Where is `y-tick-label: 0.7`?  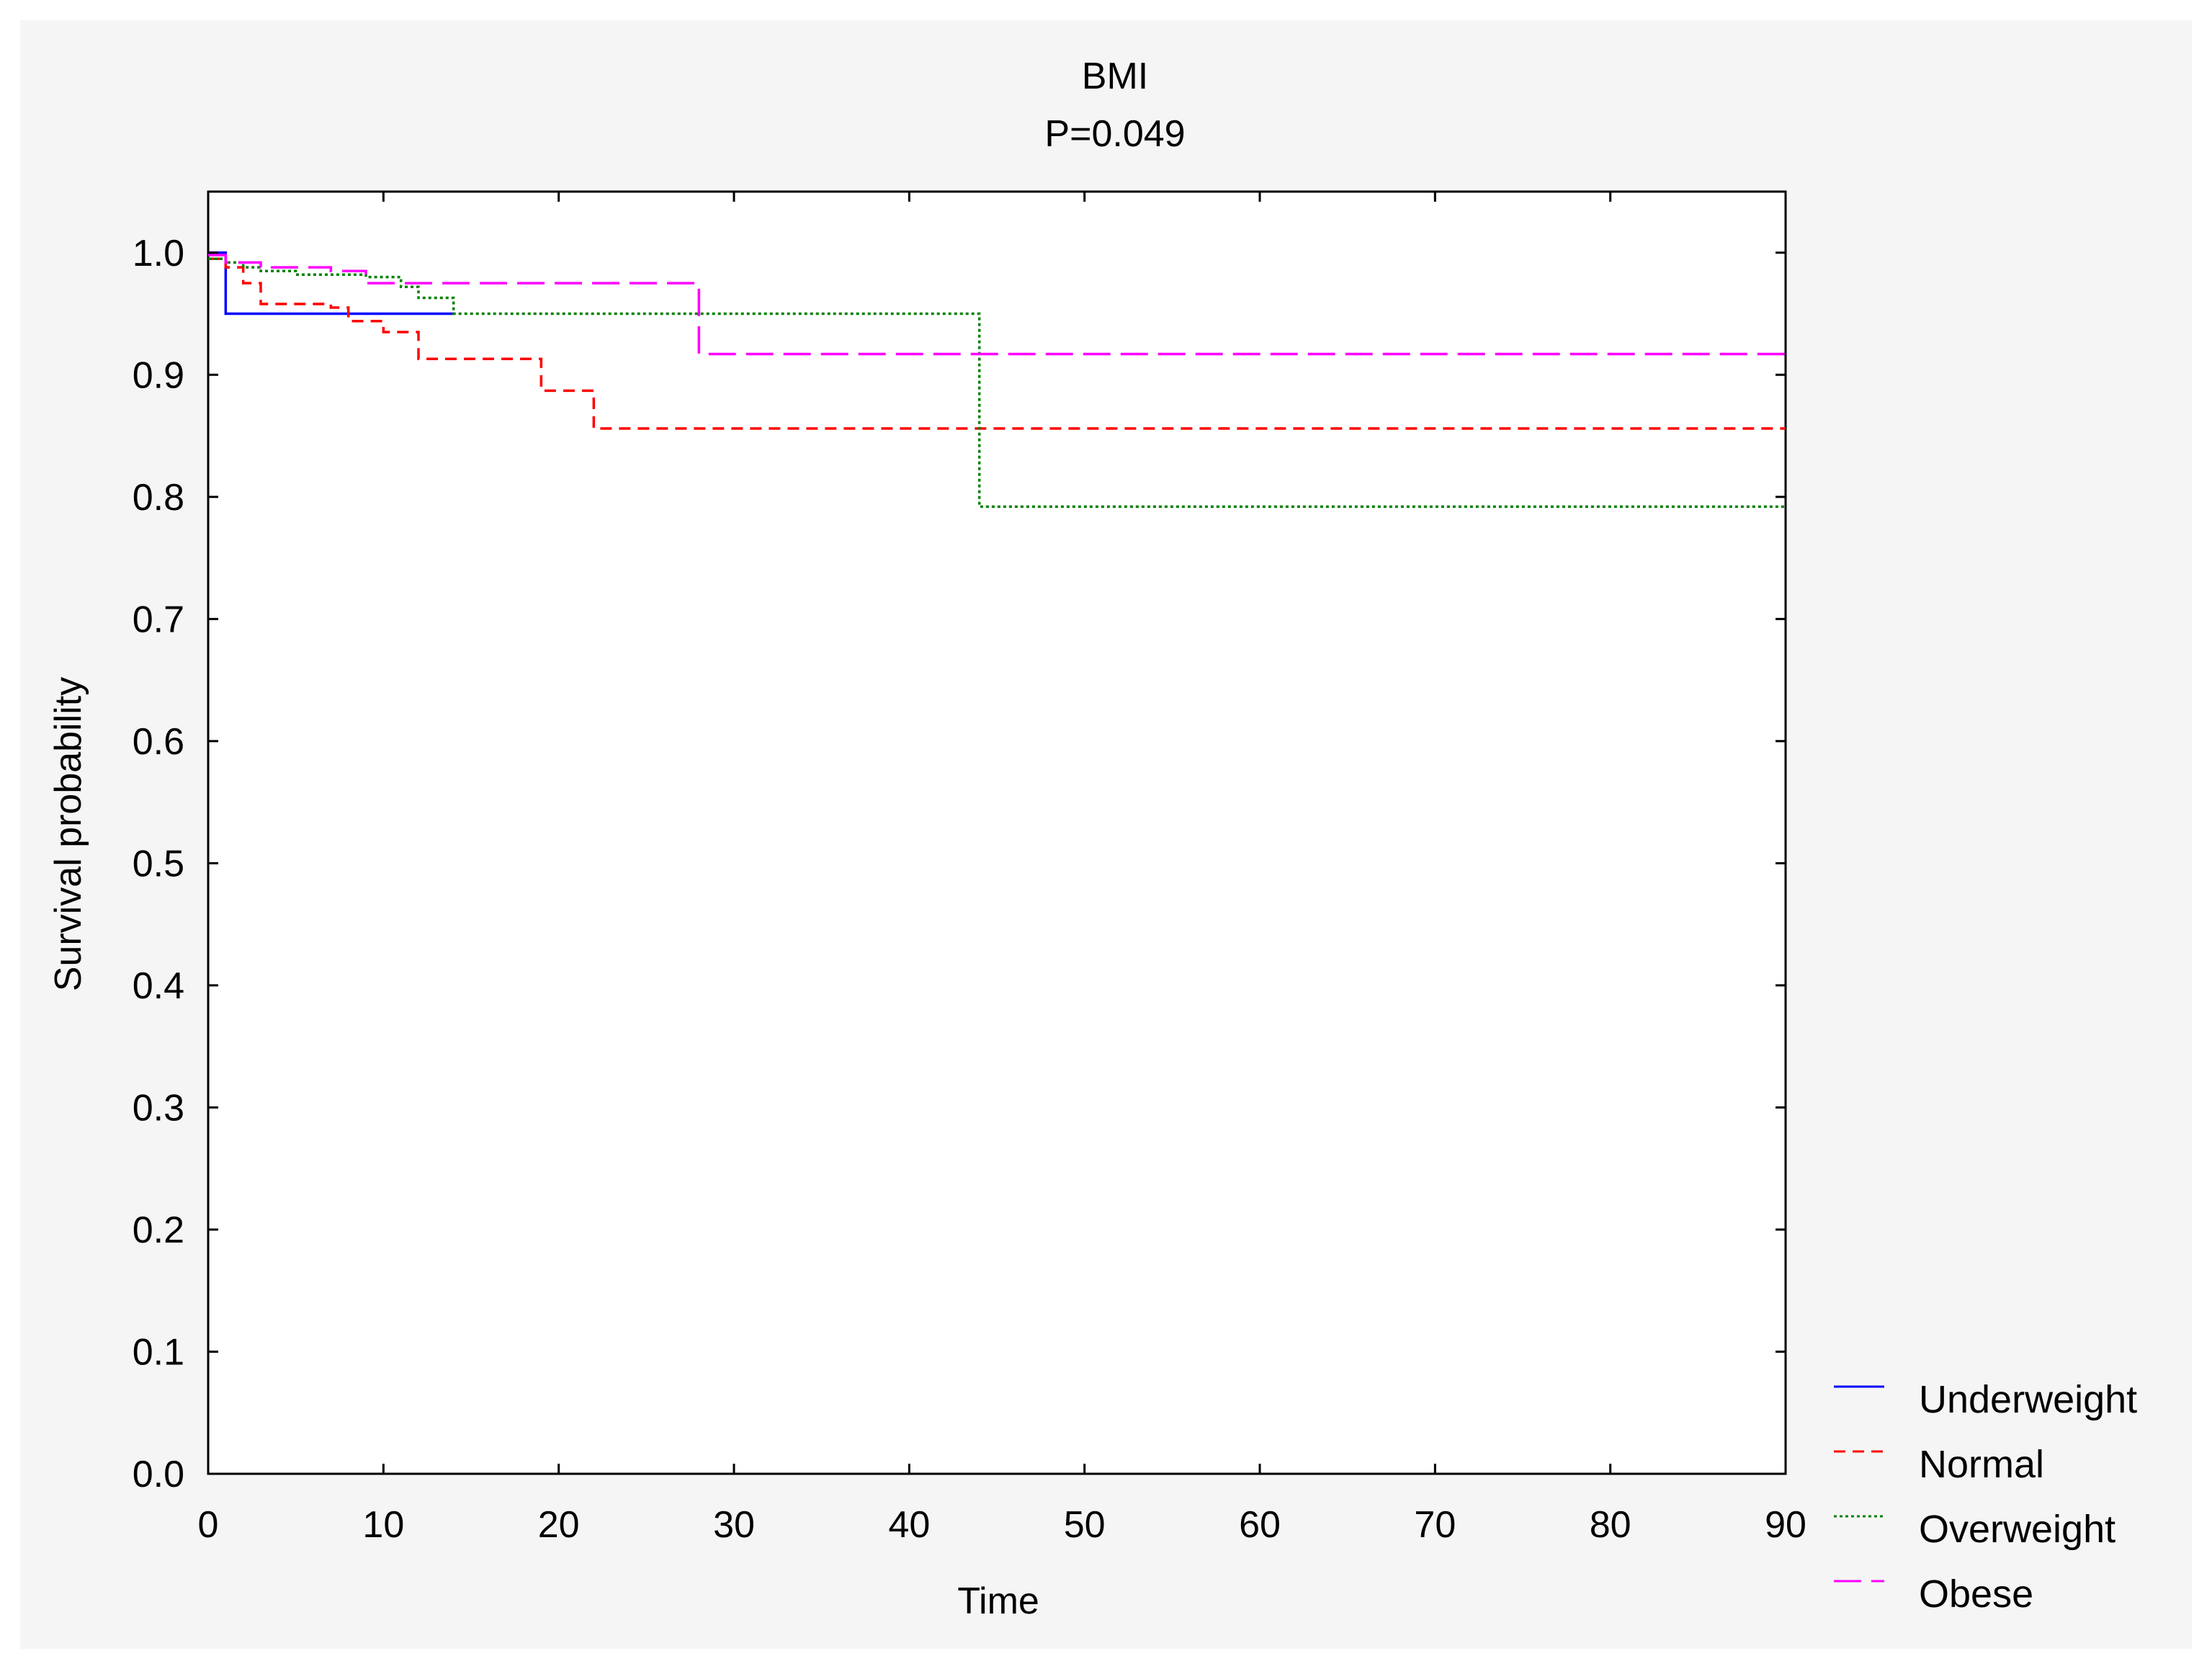
y-tick-label: 0.7 is located at coordinates (158, 619).